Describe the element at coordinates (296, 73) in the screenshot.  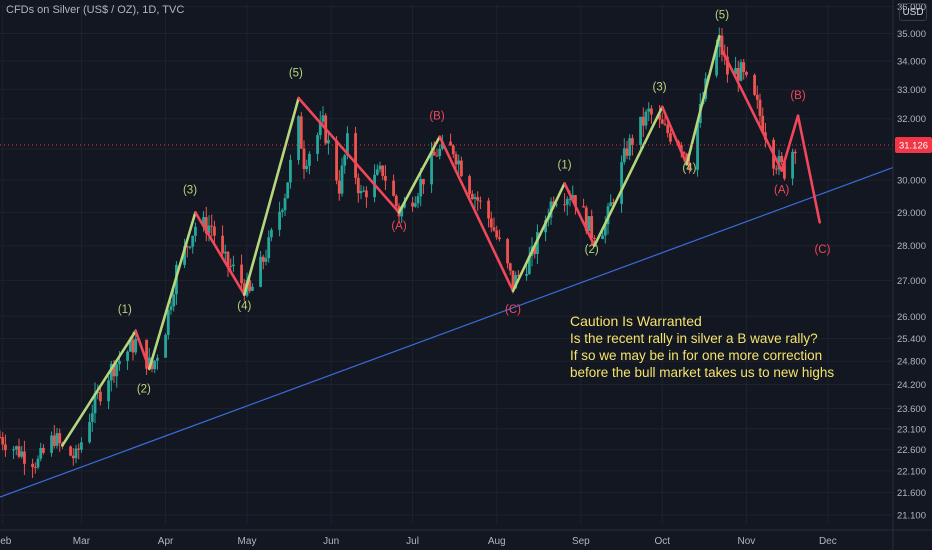
I see `wave-label: (5)` at that location.